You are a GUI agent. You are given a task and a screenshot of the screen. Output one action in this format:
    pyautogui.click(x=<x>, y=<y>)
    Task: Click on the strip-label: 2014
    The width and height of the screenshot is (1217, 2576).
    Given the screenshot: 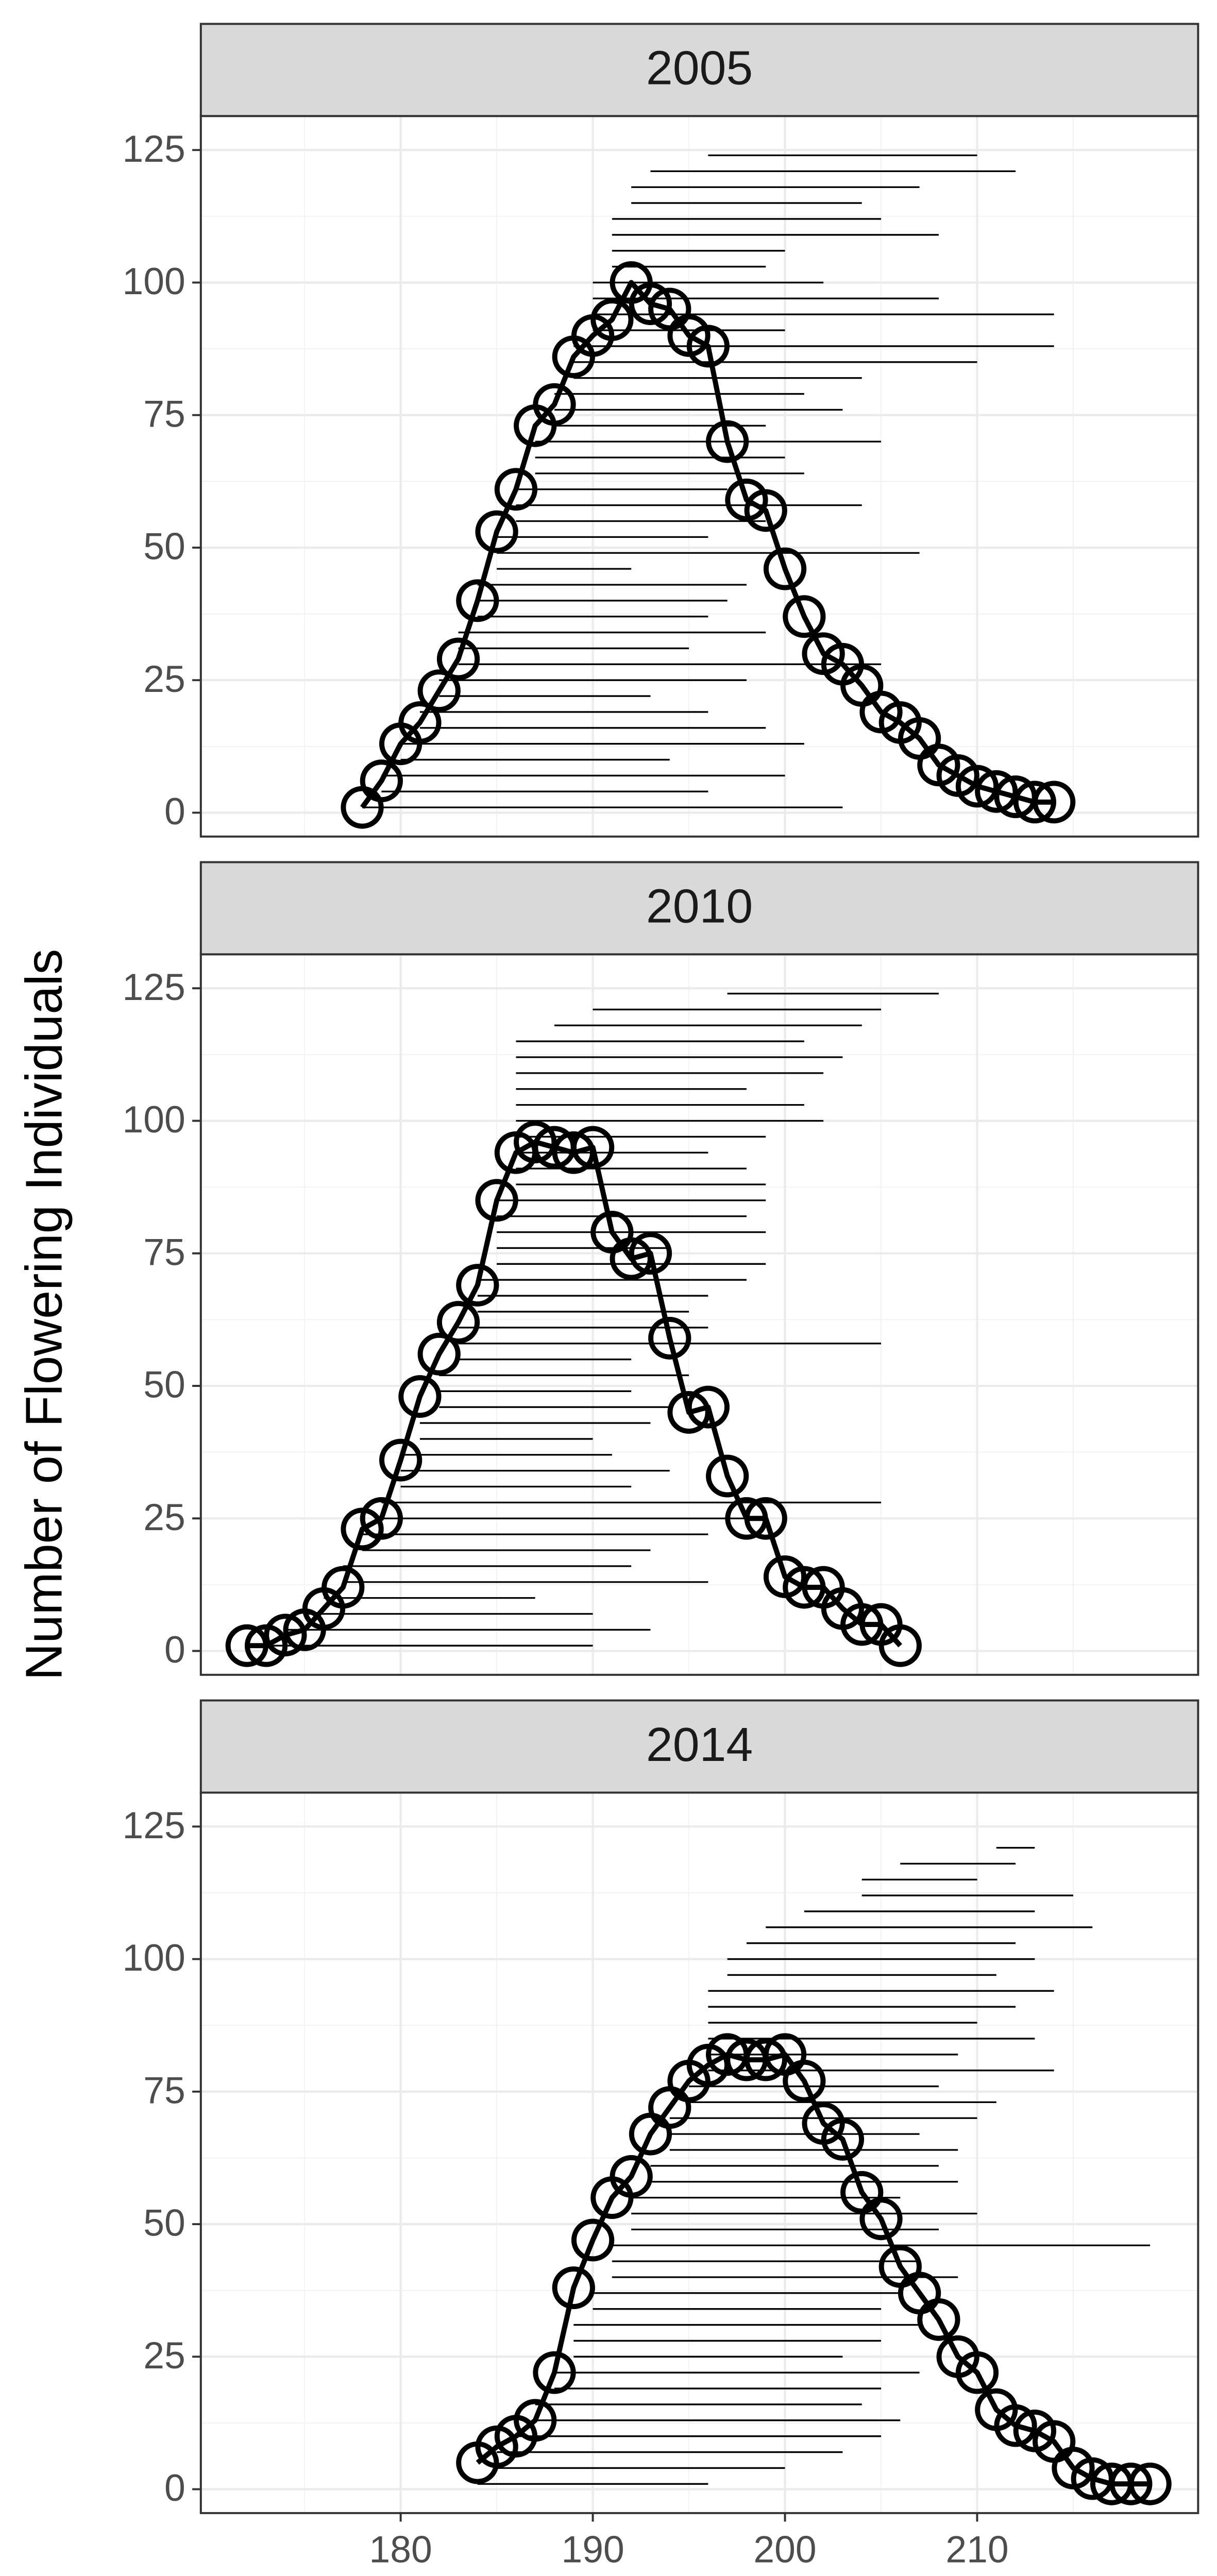 What is the action you would take?
    pyautogui.click(x=699, y=1745)
    